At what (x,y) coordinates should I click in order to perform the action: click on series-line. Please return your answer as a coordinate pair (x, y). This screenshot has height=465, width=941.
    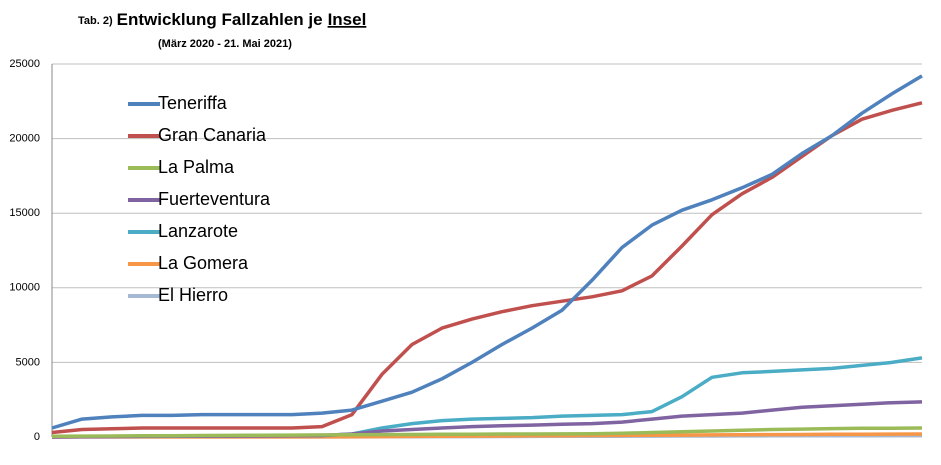
    Looking at the image, I should click on (487, 432).